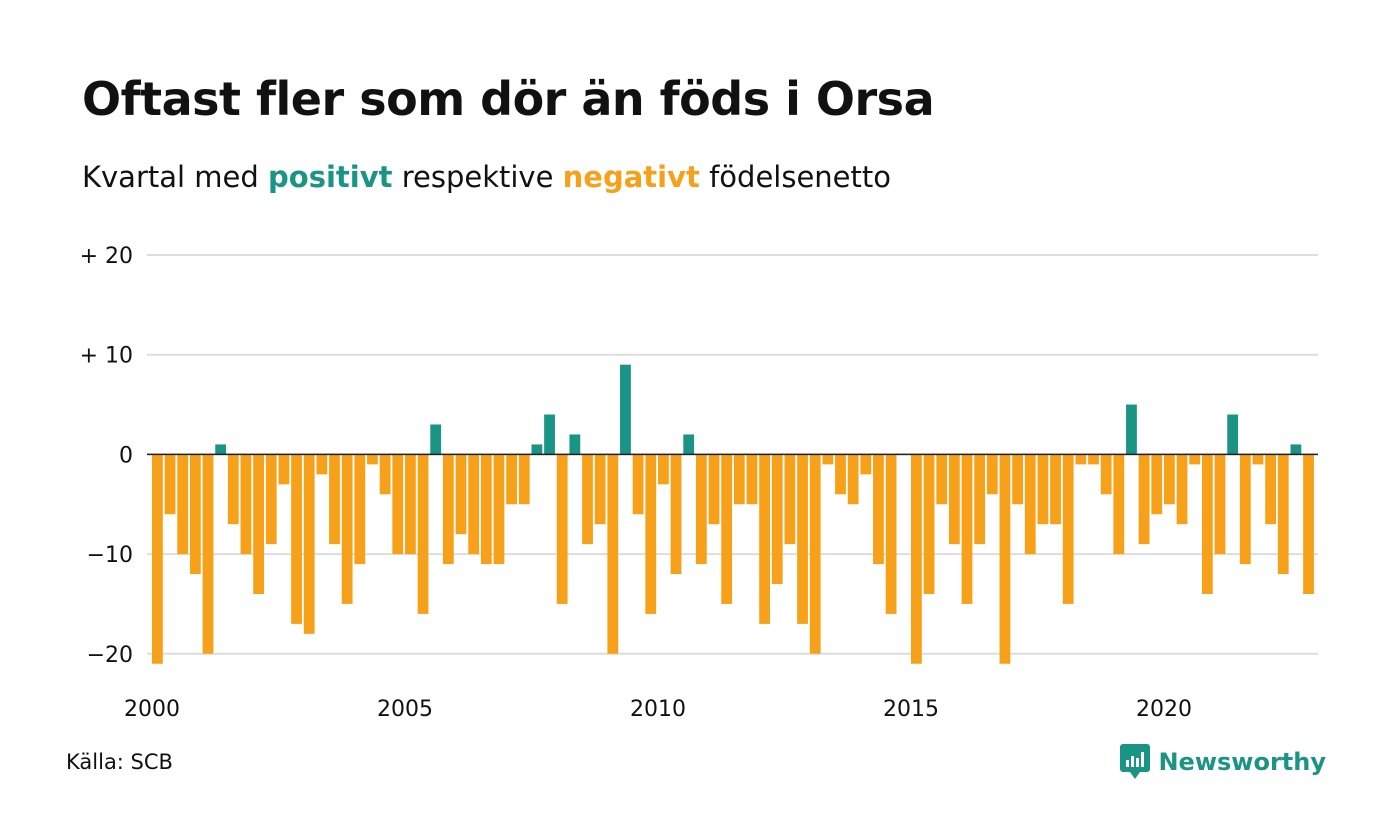  What do you see at coordinates (658, 709) in the screenshot?
I see `x-tick-label: 2010` at bounding box center [658, 709].